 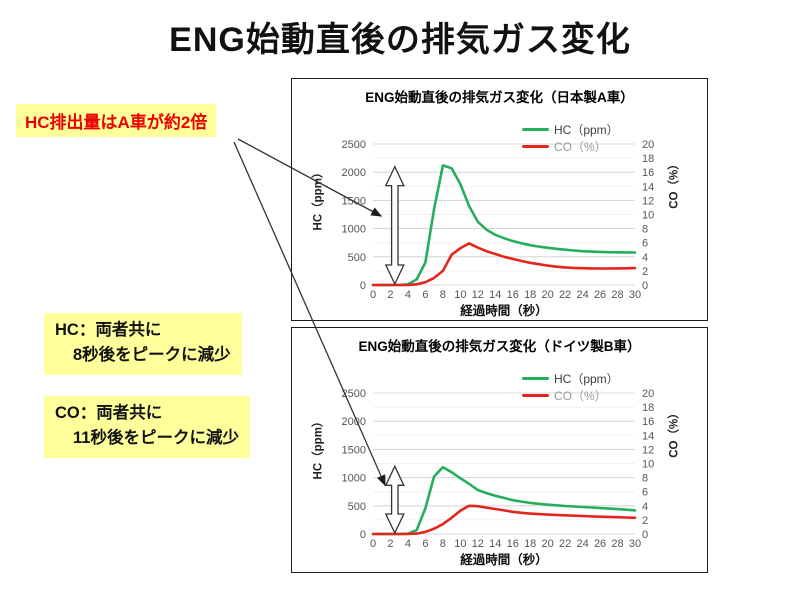 What do you see at coordinates (108, 330) in the screenshot?
I see `callout-hc-peak-line1: HC：両者共に` at bounding box center [108, 330].